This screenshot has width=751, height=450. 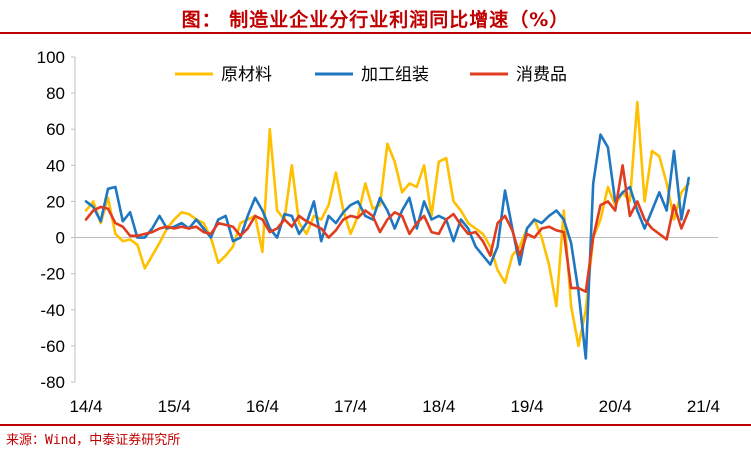 What do you see at coordinates (375, 20) in the screenshot?
I see `page-title: 图： 制造业企业分行业利润同比增速（%）` at bounding box center [375, 20].